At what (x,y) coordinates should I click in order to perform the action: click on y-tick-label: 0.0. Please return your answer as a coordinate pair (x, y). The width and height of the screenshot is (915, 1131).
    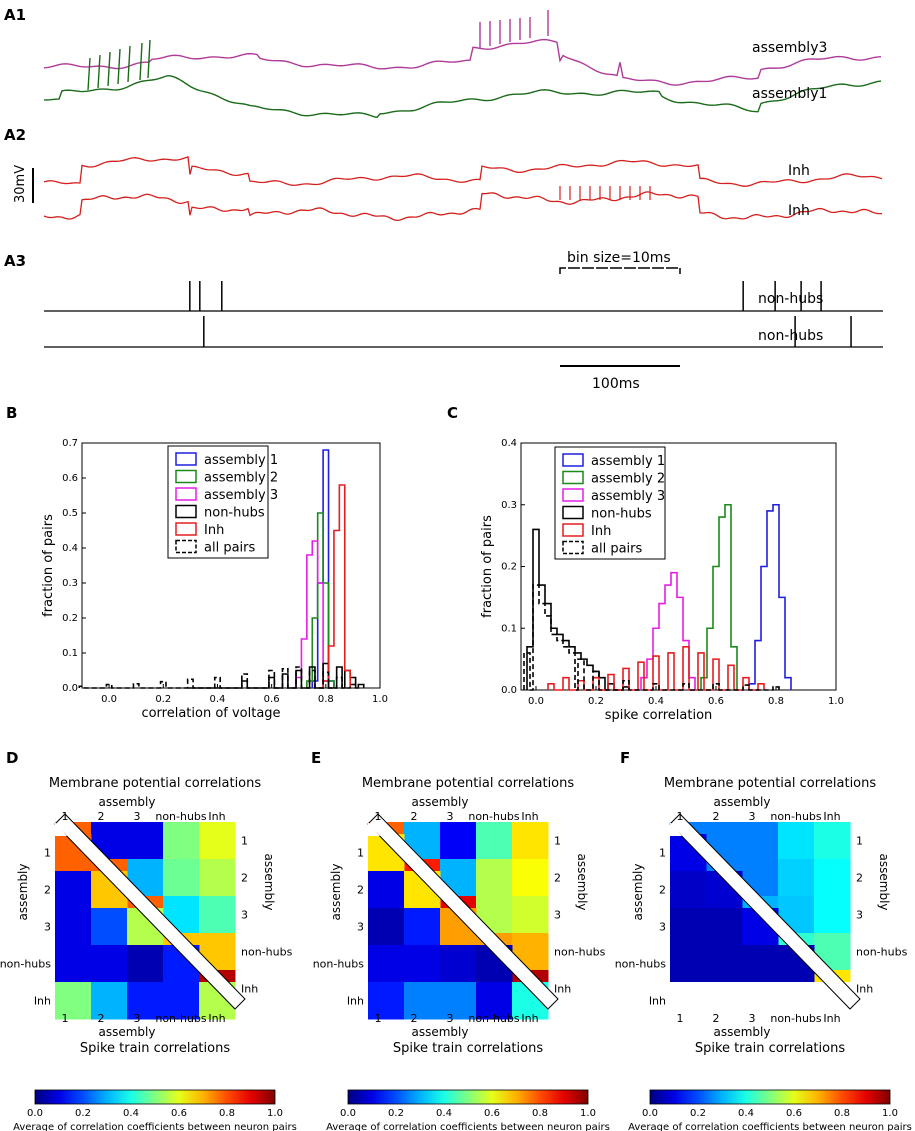
    Looking at the image, I should click on (509, 690).